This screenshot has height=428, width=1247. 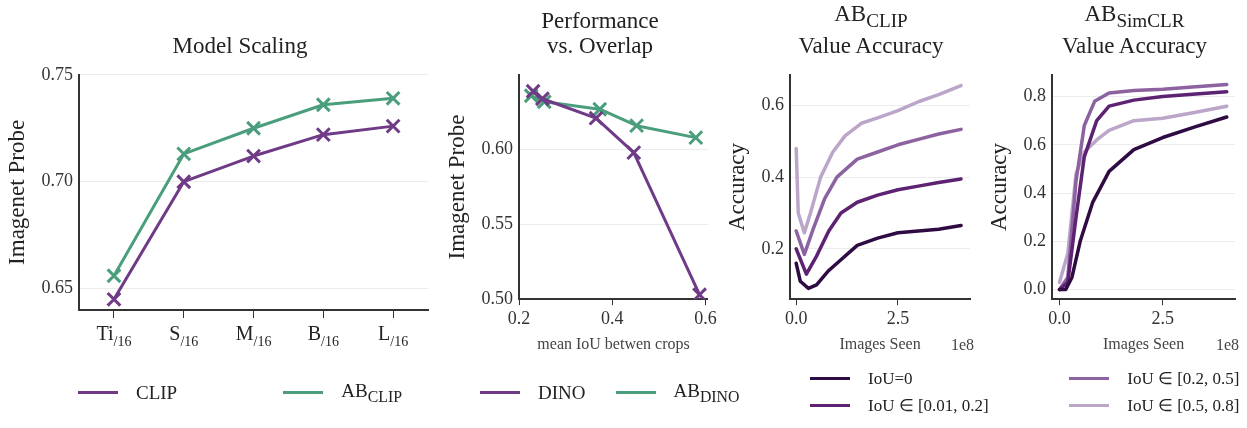 What do you see at coordinates (1183, 378) in the screenshot?
I see `legend-label: IoU ∈ [0.2, 0.5]` at bounding box center [1183, 378].